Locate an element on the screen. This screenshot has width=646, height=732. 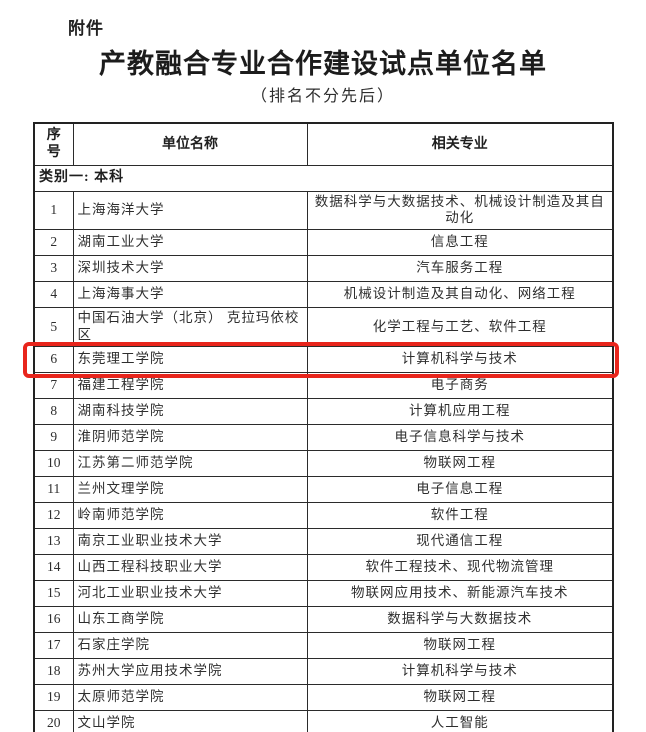
unit-name-cell: 兰州文理学院 is located at coordinates (190, 489).